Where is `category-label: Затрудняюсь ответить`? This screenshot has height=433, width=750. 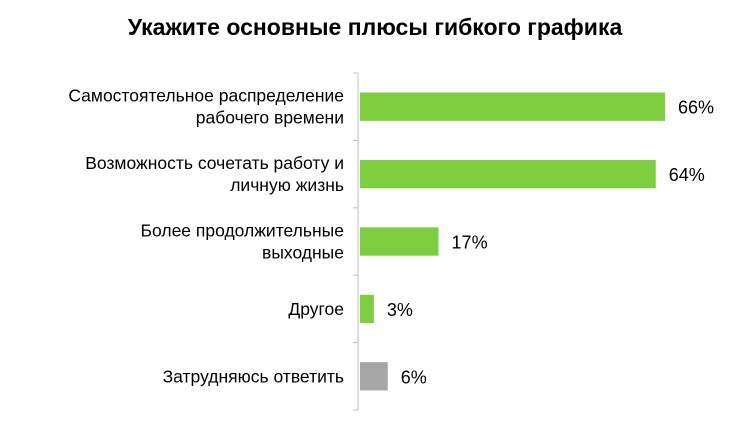
category-label: Затрудняюсь ответить is located at coordinates (253, 376).